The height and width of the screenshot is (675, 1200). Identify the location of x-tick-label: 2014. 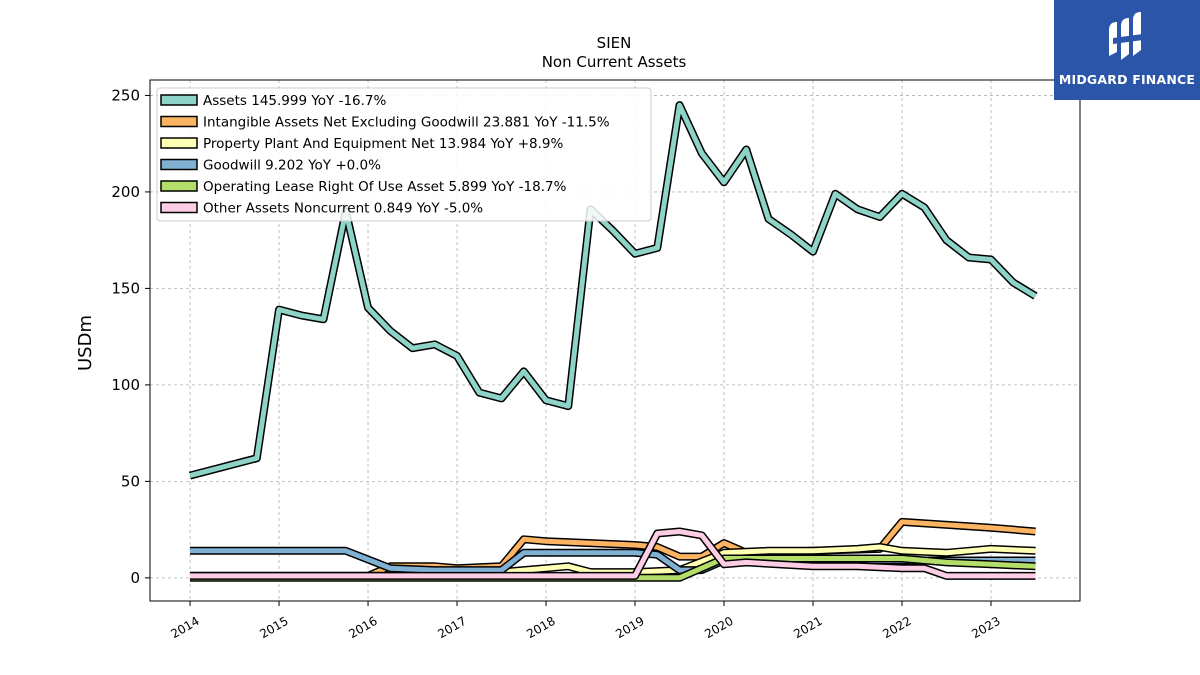
(184, 627).